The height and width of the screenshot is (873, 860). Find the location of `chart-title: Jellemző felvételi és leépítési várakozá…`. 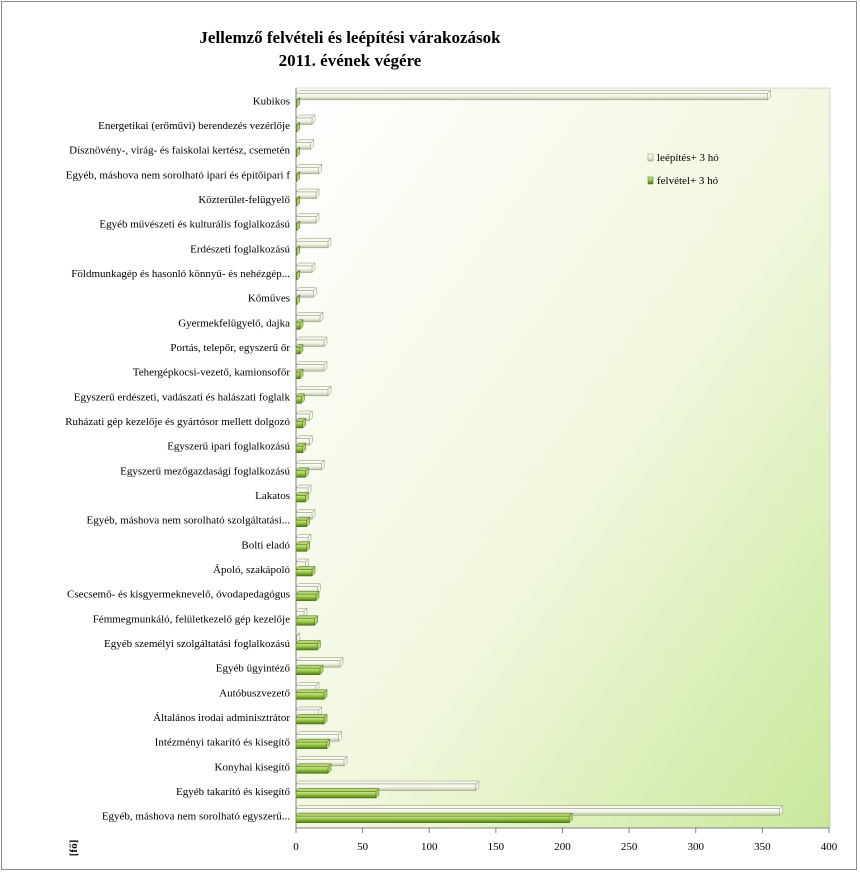

chart-title: Jellemző felvételi és leépítési várakozá… is located at coordinates (350, 49).